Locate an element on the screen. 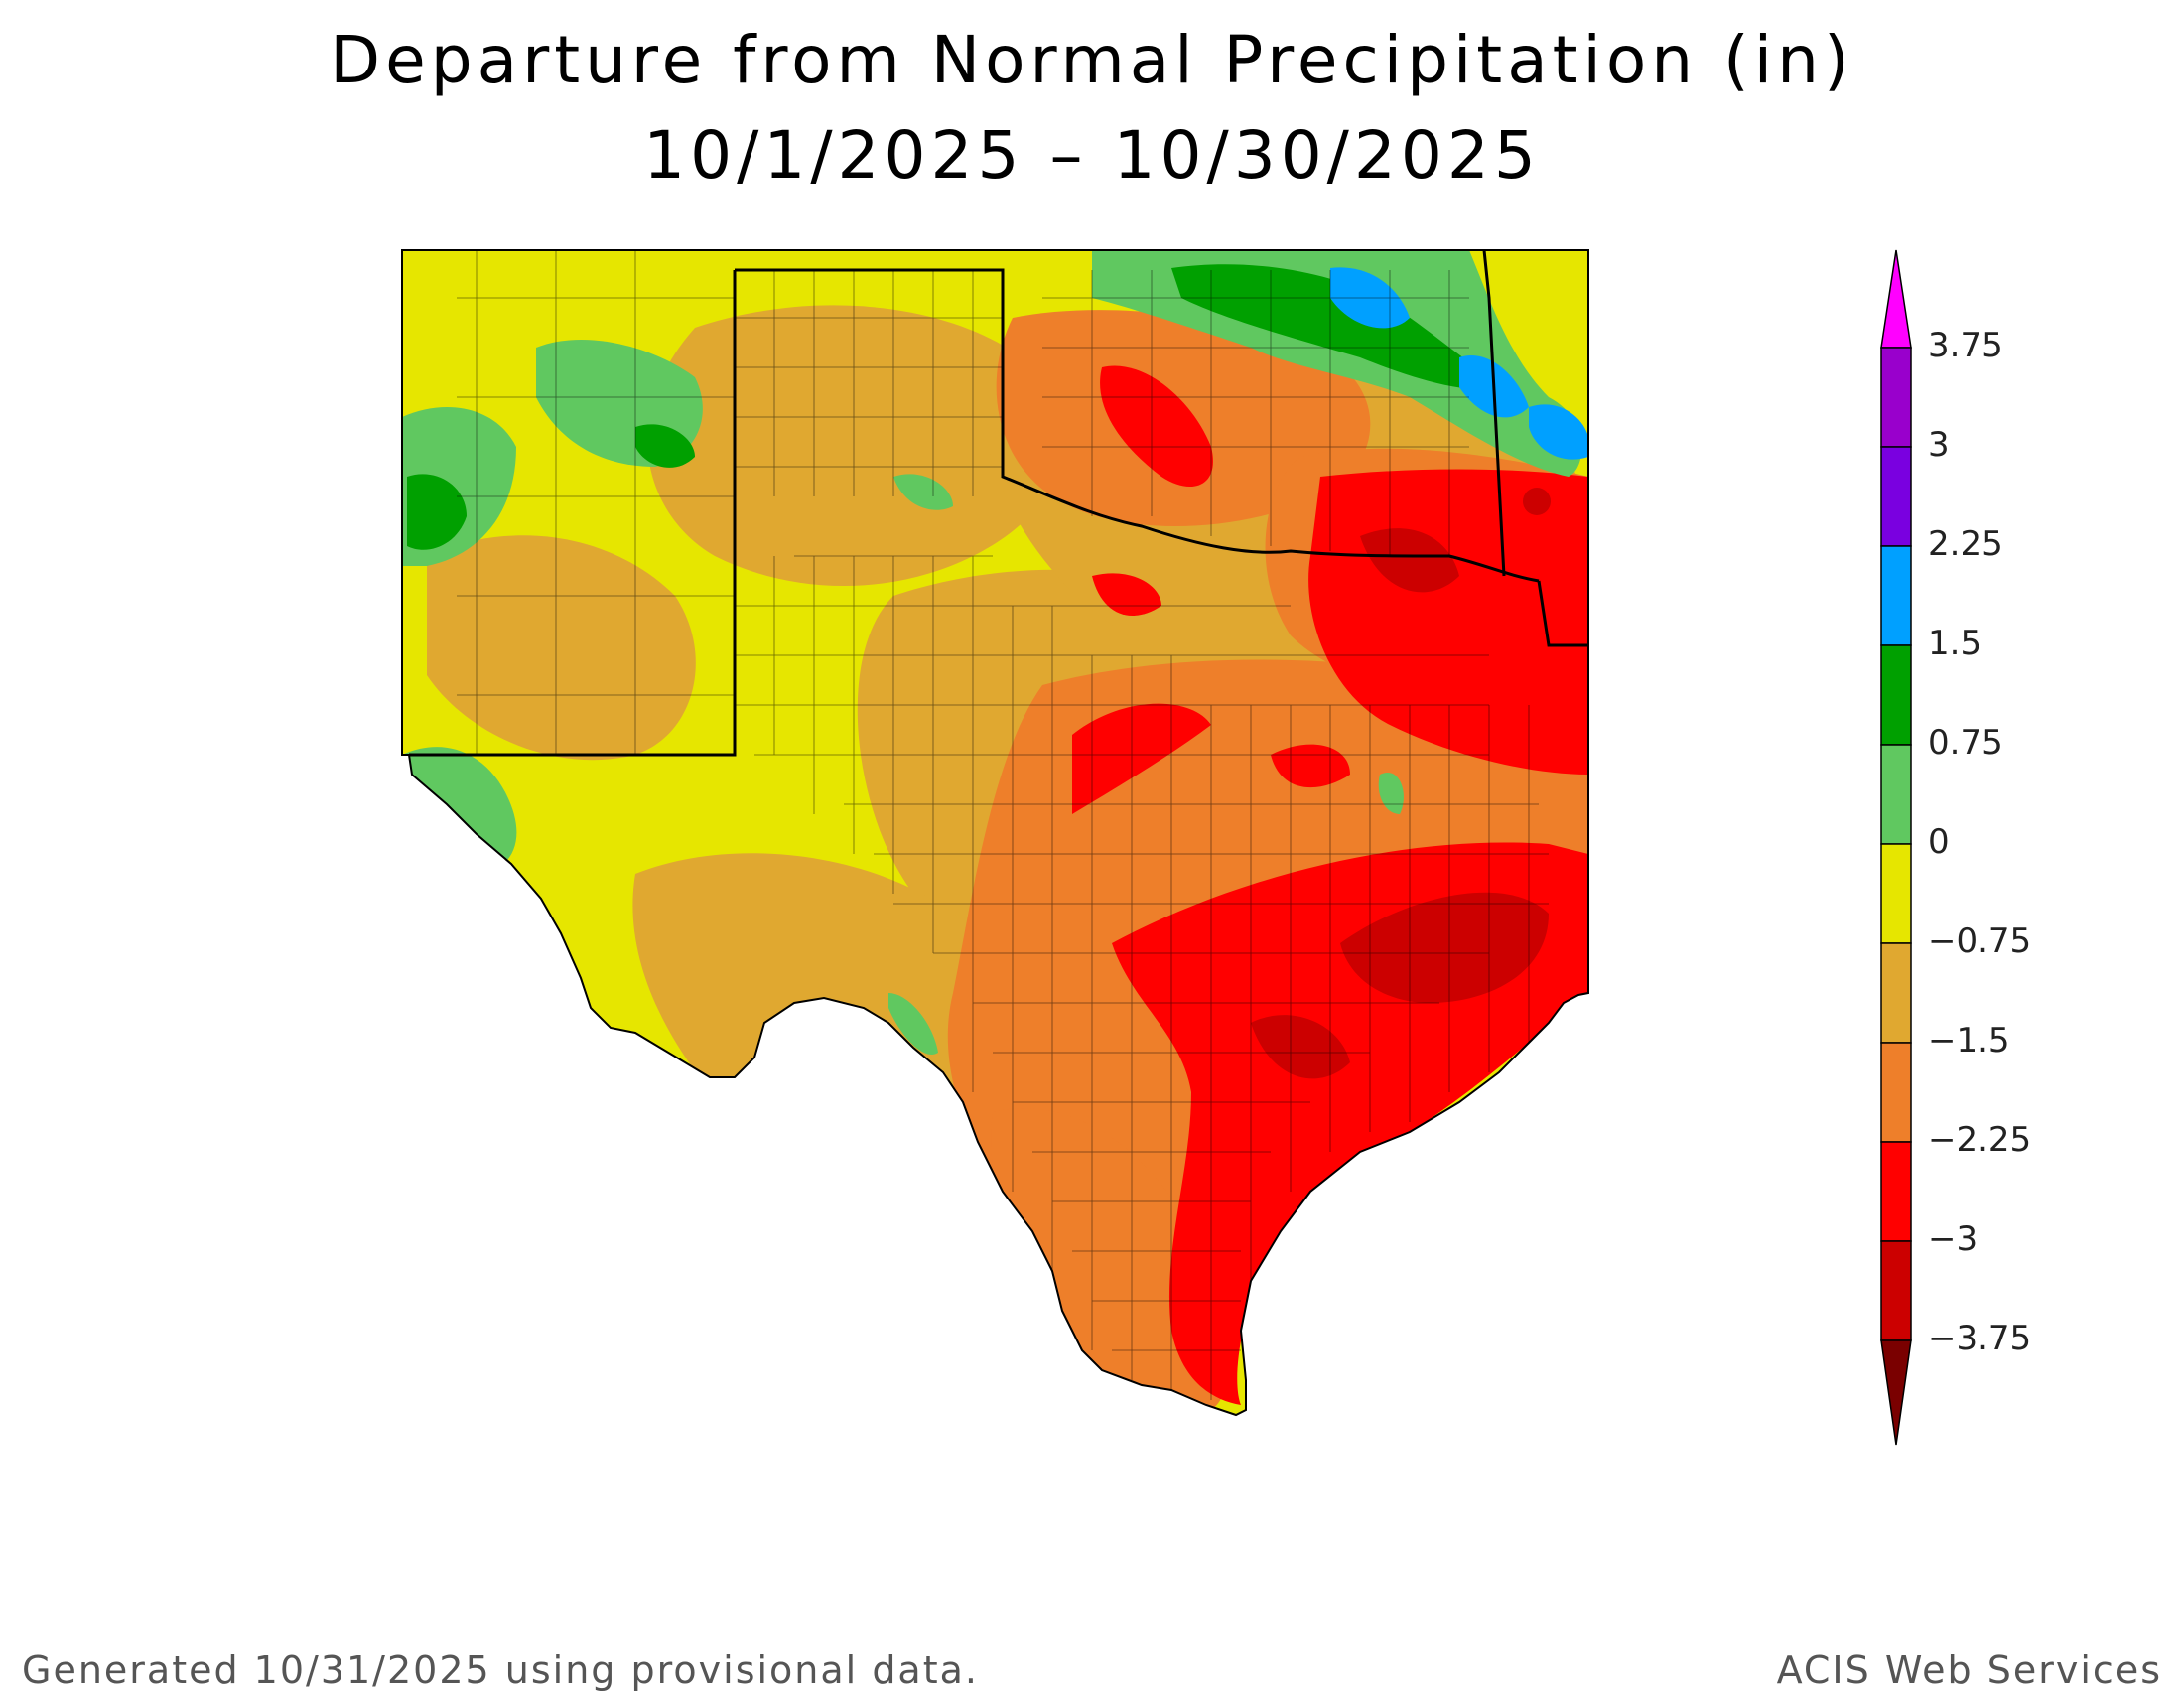 This screenshot has height=1692, width=2184. map-title: Departure from Normal Precipitation (in) is located at coordinates (1092, 60).